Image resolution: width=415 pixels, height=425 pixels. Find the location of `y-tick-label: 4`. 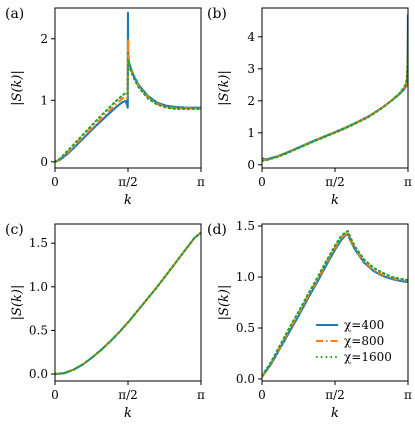

y-tick-label: 4 is located at coordinates (251, 37).